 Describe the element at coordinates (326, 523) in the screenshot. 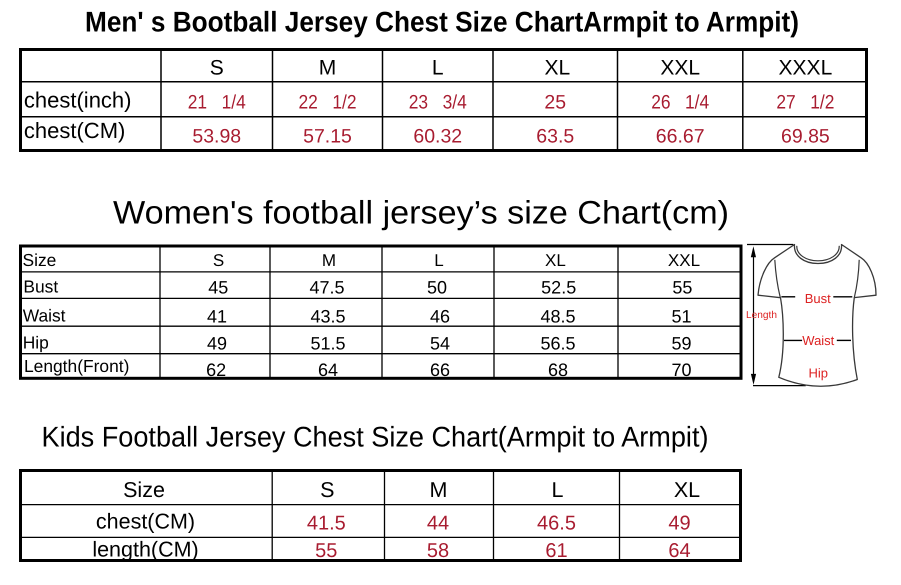

I see `svg-text: 41.5` at that location.